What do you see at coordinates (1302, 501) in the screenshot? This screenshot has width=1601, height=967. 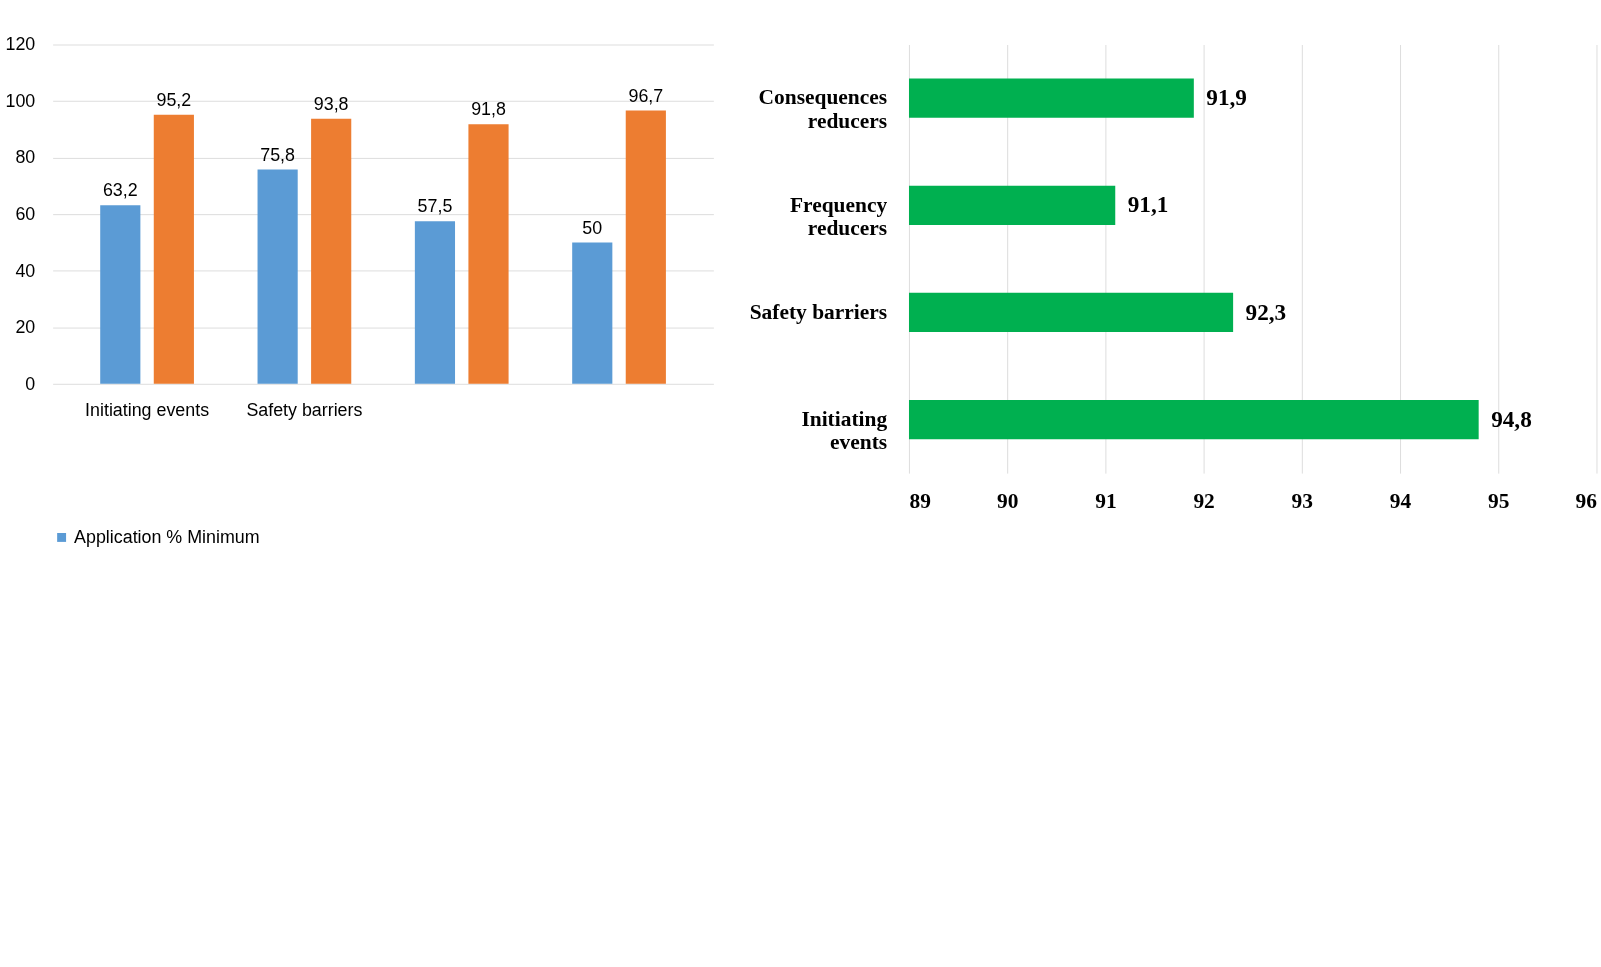 I see `x-tick-label: 93` at bounding box center [1302, 501].